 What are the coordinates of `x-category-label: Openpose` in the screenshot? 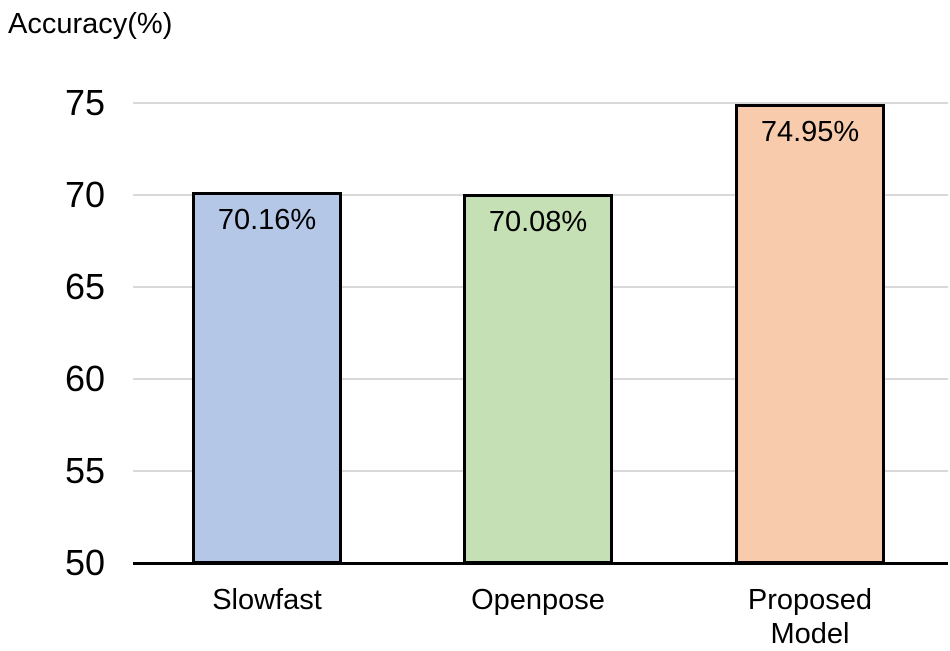 It's located at (538, 600).